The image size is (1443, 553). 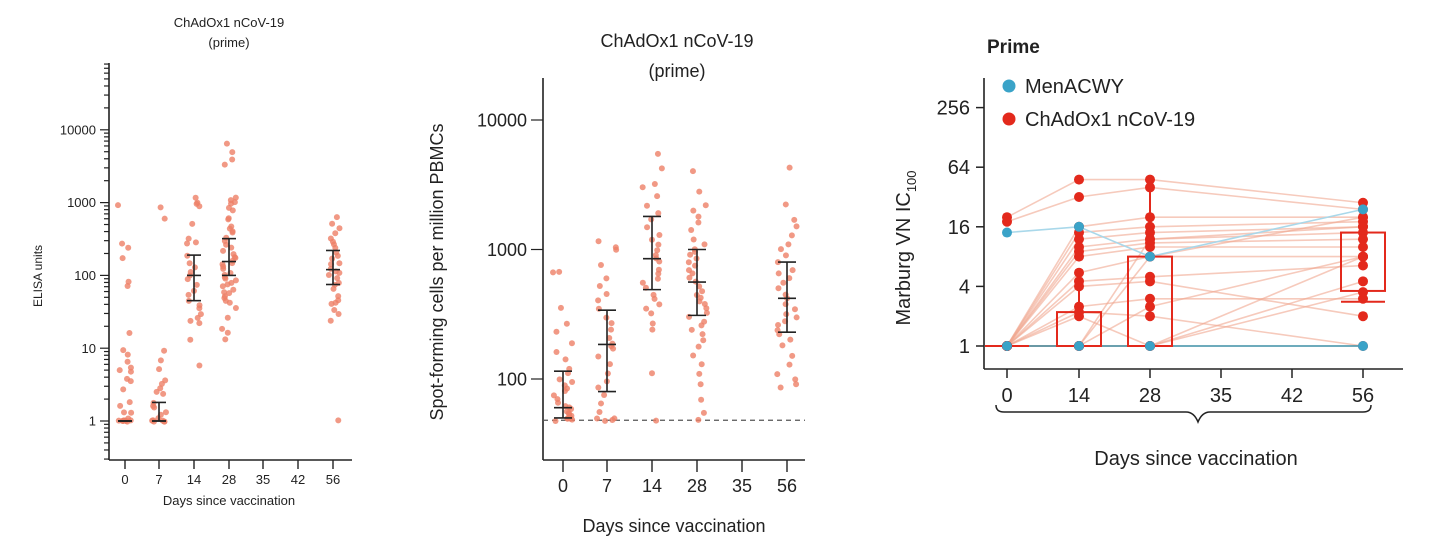 I want to click on legend-marker-chadox1, so click(x=1009, y=119).